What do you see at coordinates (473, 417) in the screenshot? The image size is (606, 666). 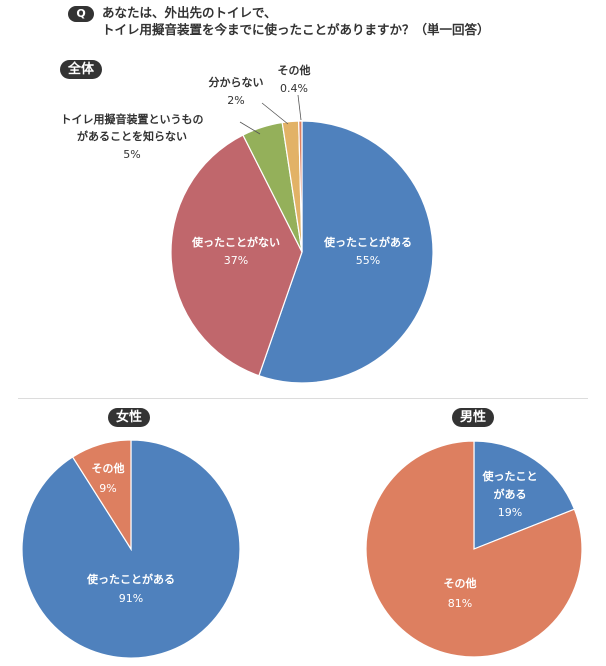 I see `section-label-male: 男性` at bounding box center [473, 417].